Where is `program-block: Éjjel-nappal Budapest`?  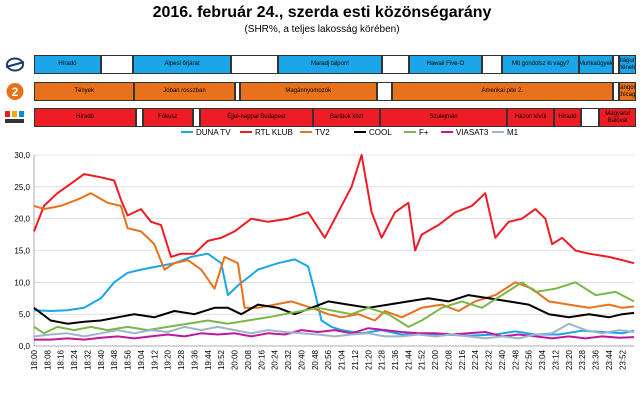
program-block: Éjjel-nappal Budapest is located at coordinates (256, 117).